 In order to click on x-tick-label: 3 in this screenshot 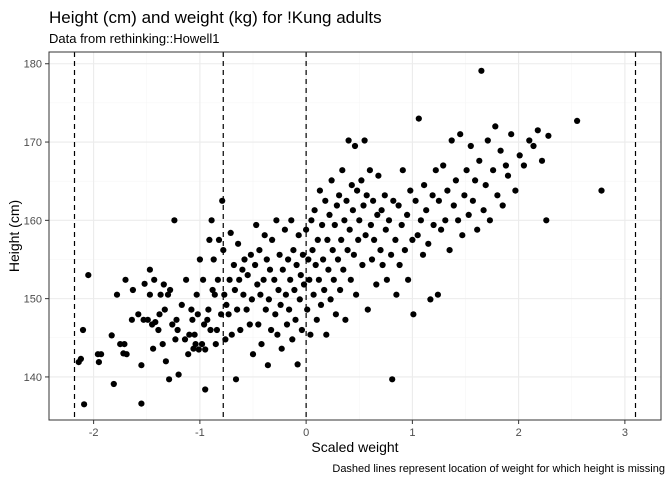, I will do `click(625, 433)`.